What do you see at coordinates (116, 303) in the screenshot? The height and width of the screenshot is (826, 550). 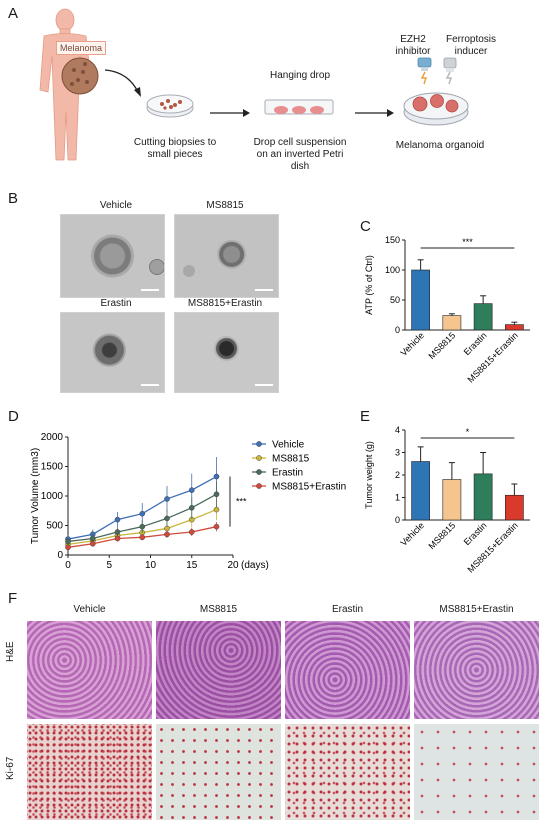 I see `b-label-erastin: Erastin` at bounding box center [116, 303].